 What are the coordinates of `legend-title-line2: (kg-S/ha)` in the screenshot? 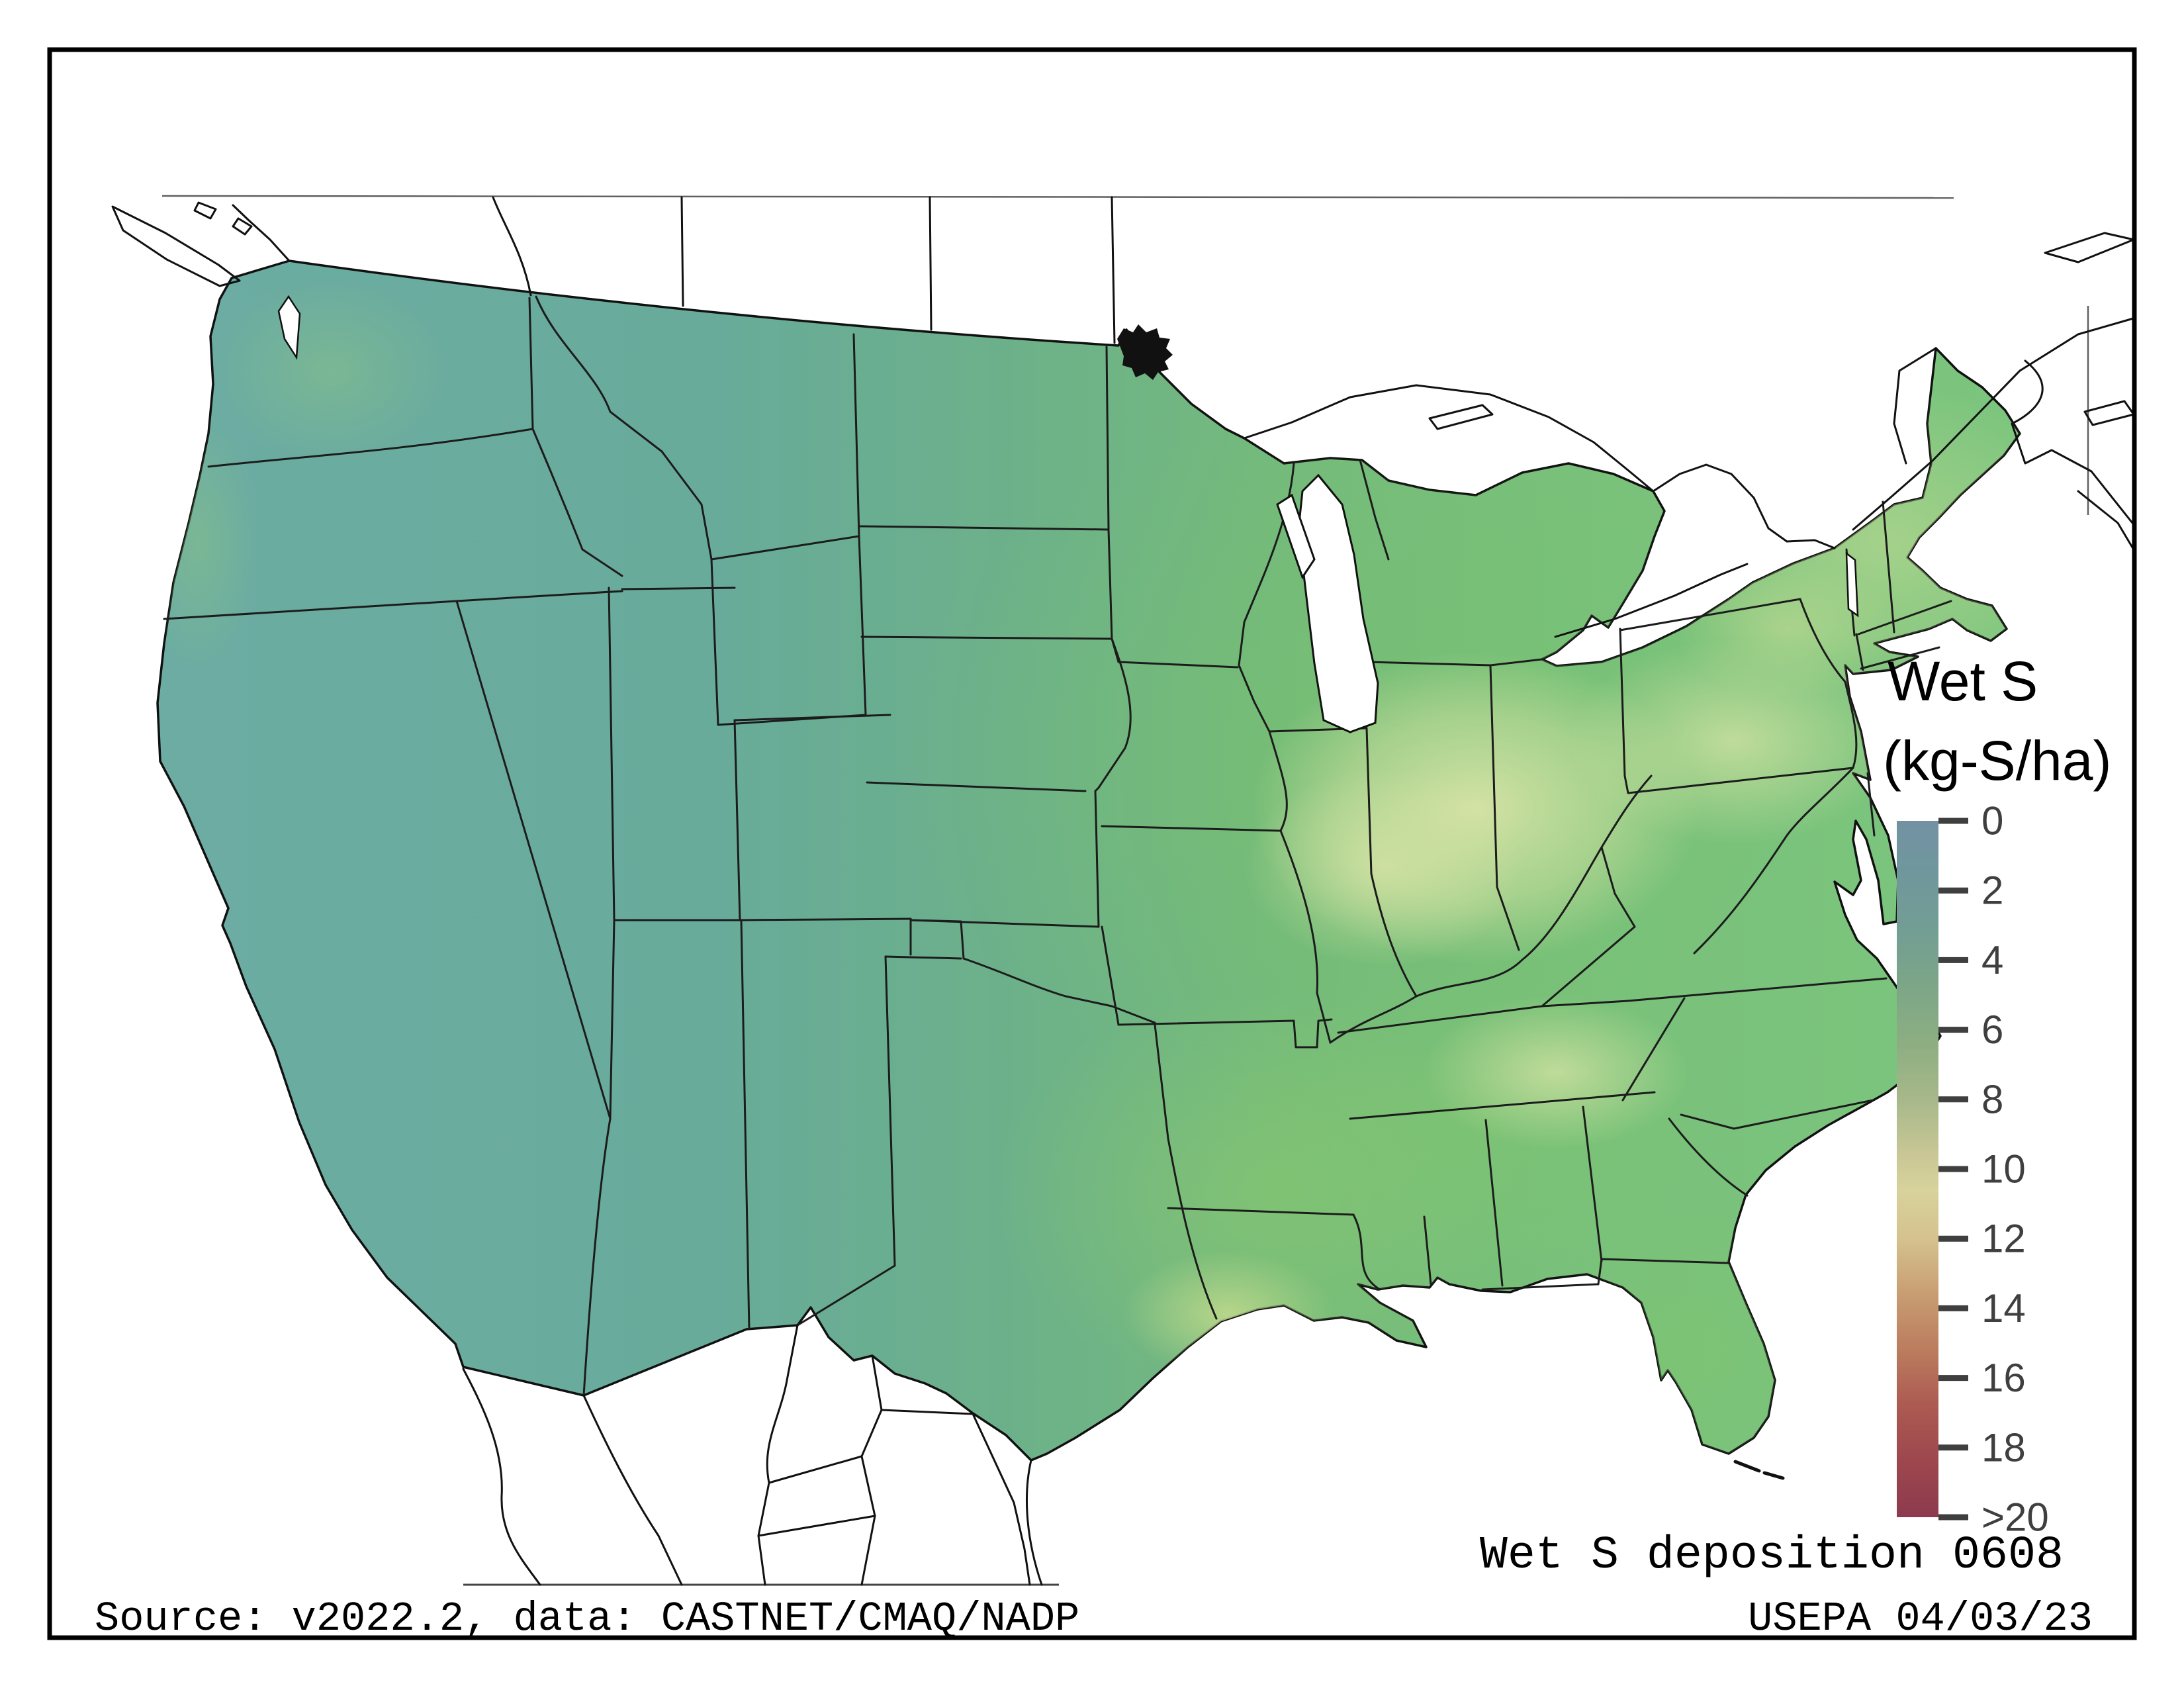 It's located at (1997, 760).